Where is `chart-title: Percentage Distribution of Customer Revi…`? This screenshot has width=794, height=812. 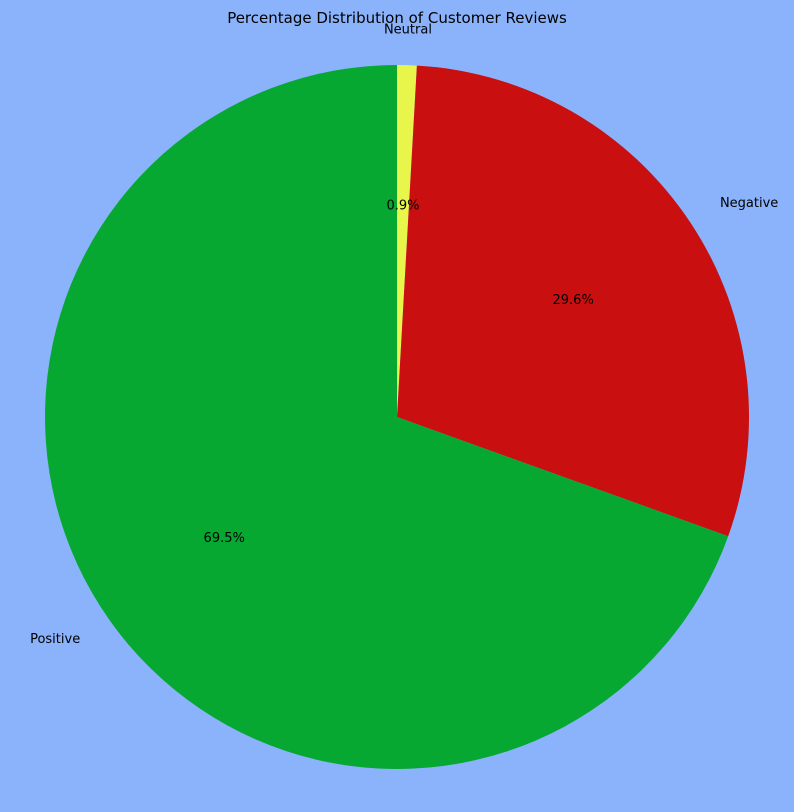 chart-title: Percentage Distribution of Customer Revi… is located at coordinates (397, 18).